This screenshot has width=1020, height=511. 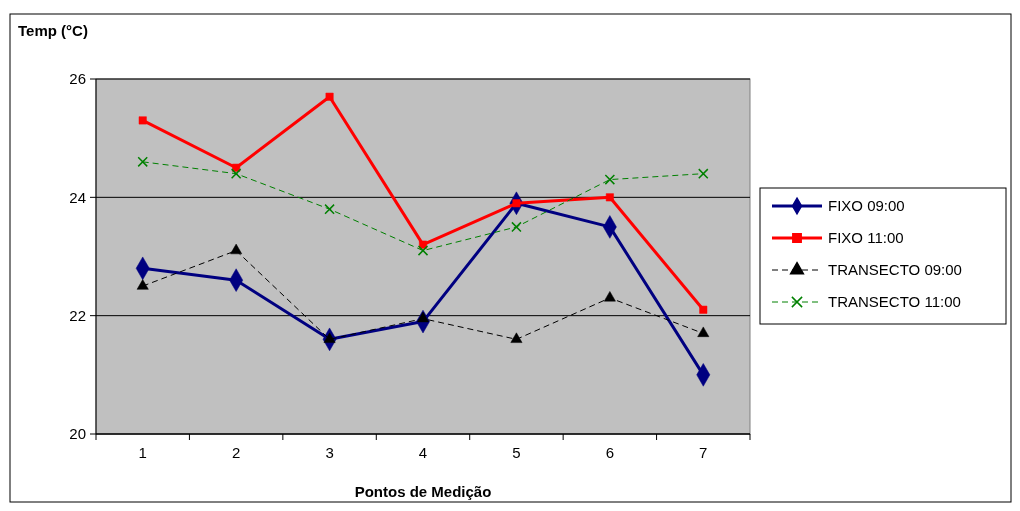 What do you see at coordinates (516, 452) in the screenshot?
I see `x-tick-label: 5` at bounding box center [516, 452].